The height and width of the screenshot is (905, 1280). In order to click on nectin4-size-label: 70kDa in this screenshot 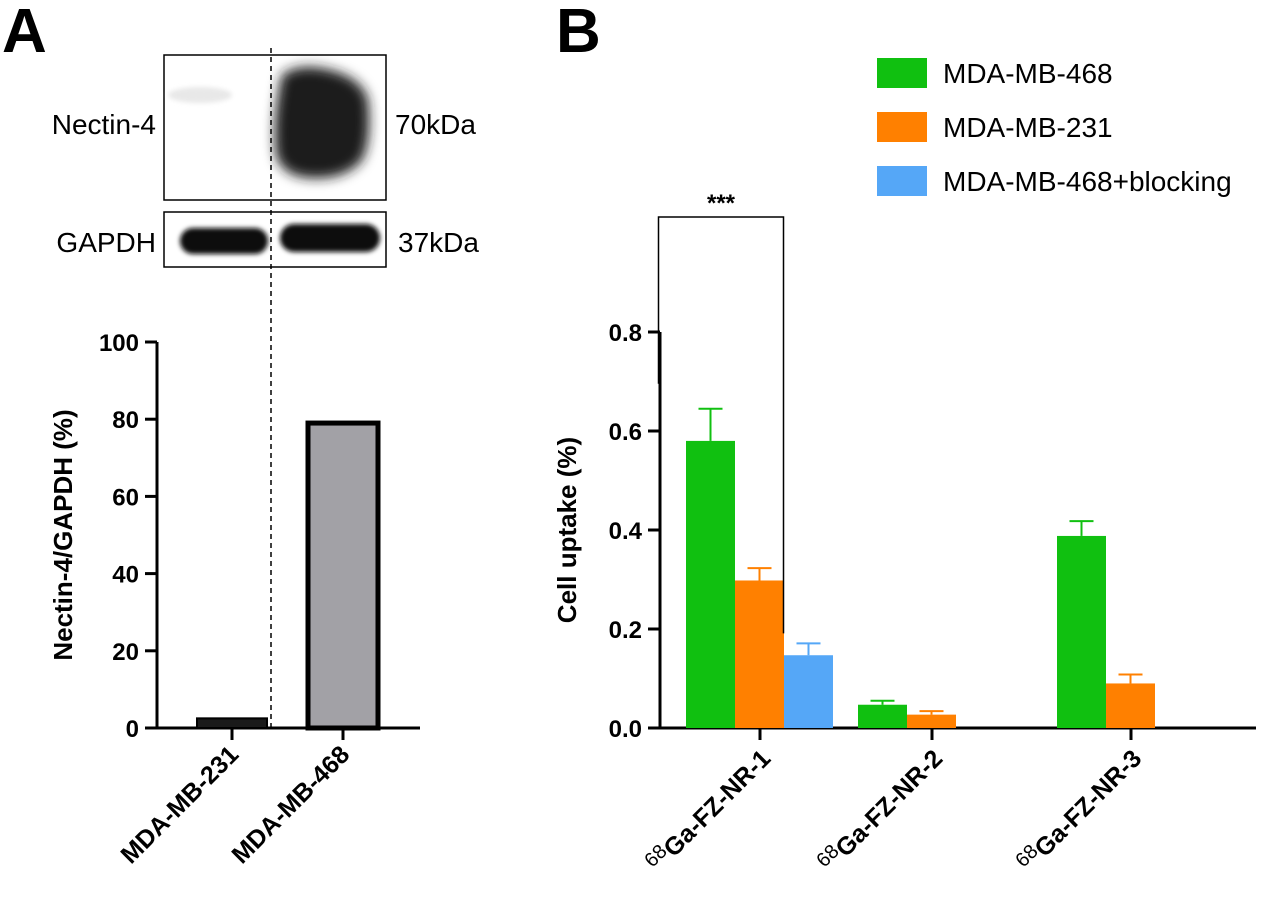, I will do `click(435, 124)`.